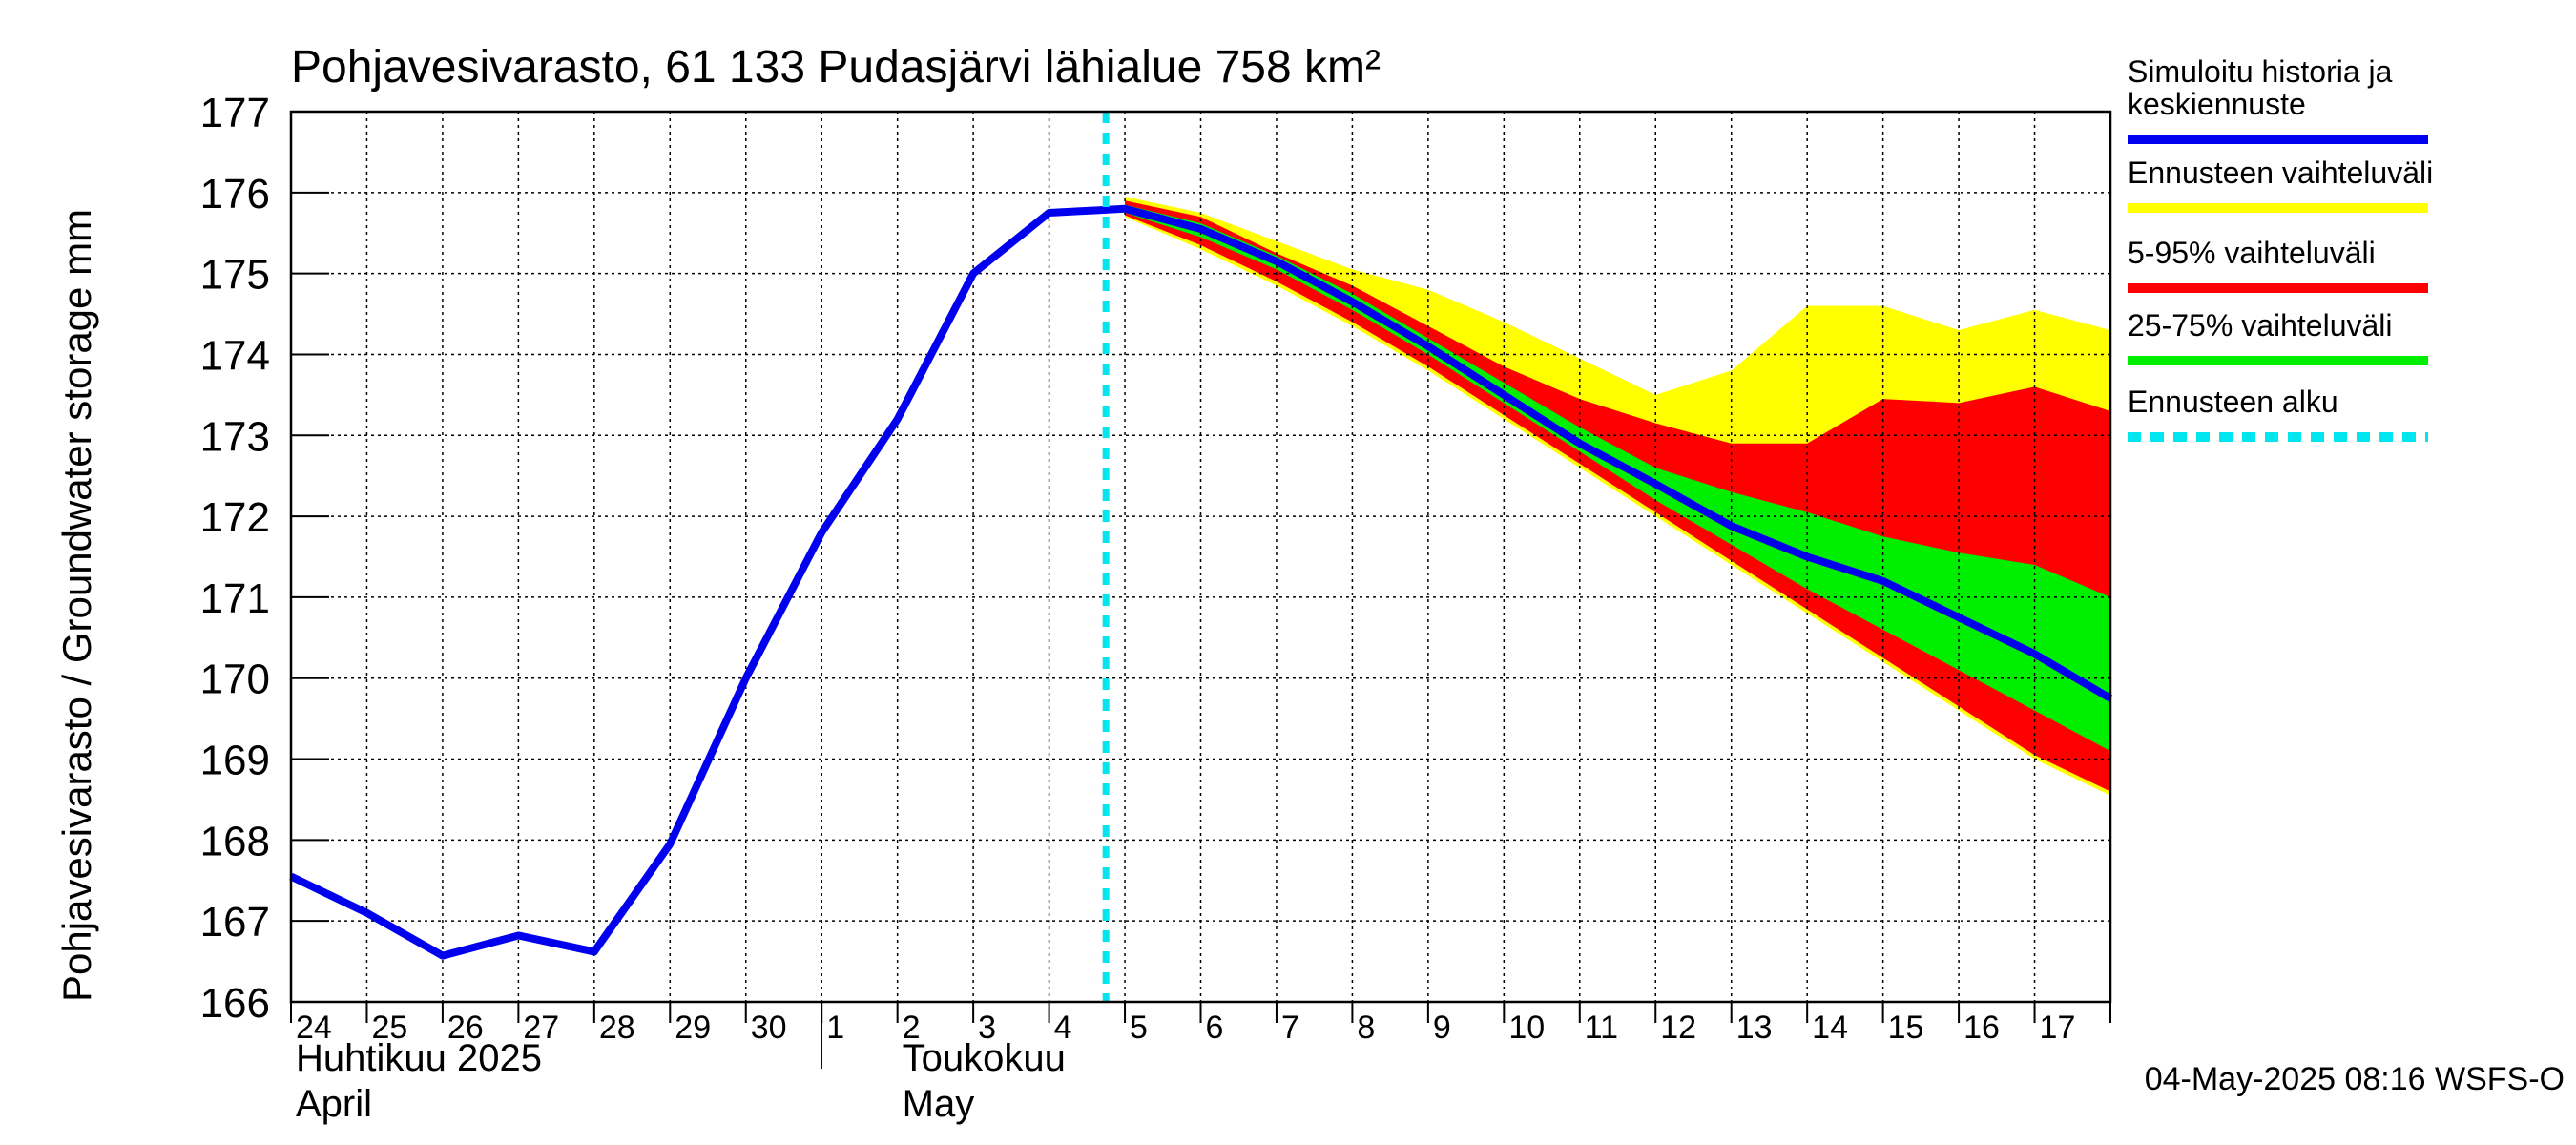 This screenshot has width=2576, height=1145. Describe the element at coordinates (1442, 1028) in the screenshot. I see `x-tick-label: 9` at that location.